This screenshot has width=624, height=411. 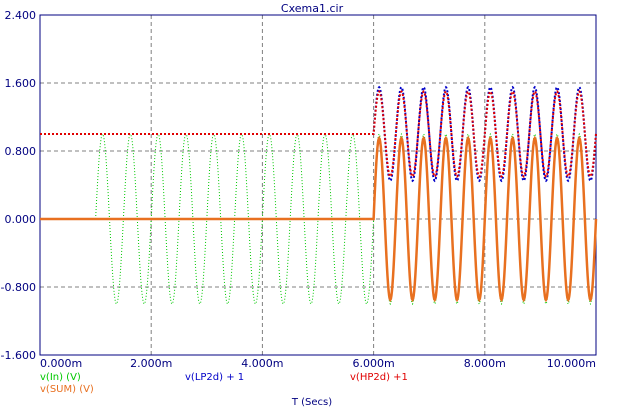 I want to click on y-tick-label: 1.600, so click(x=21, y=83).